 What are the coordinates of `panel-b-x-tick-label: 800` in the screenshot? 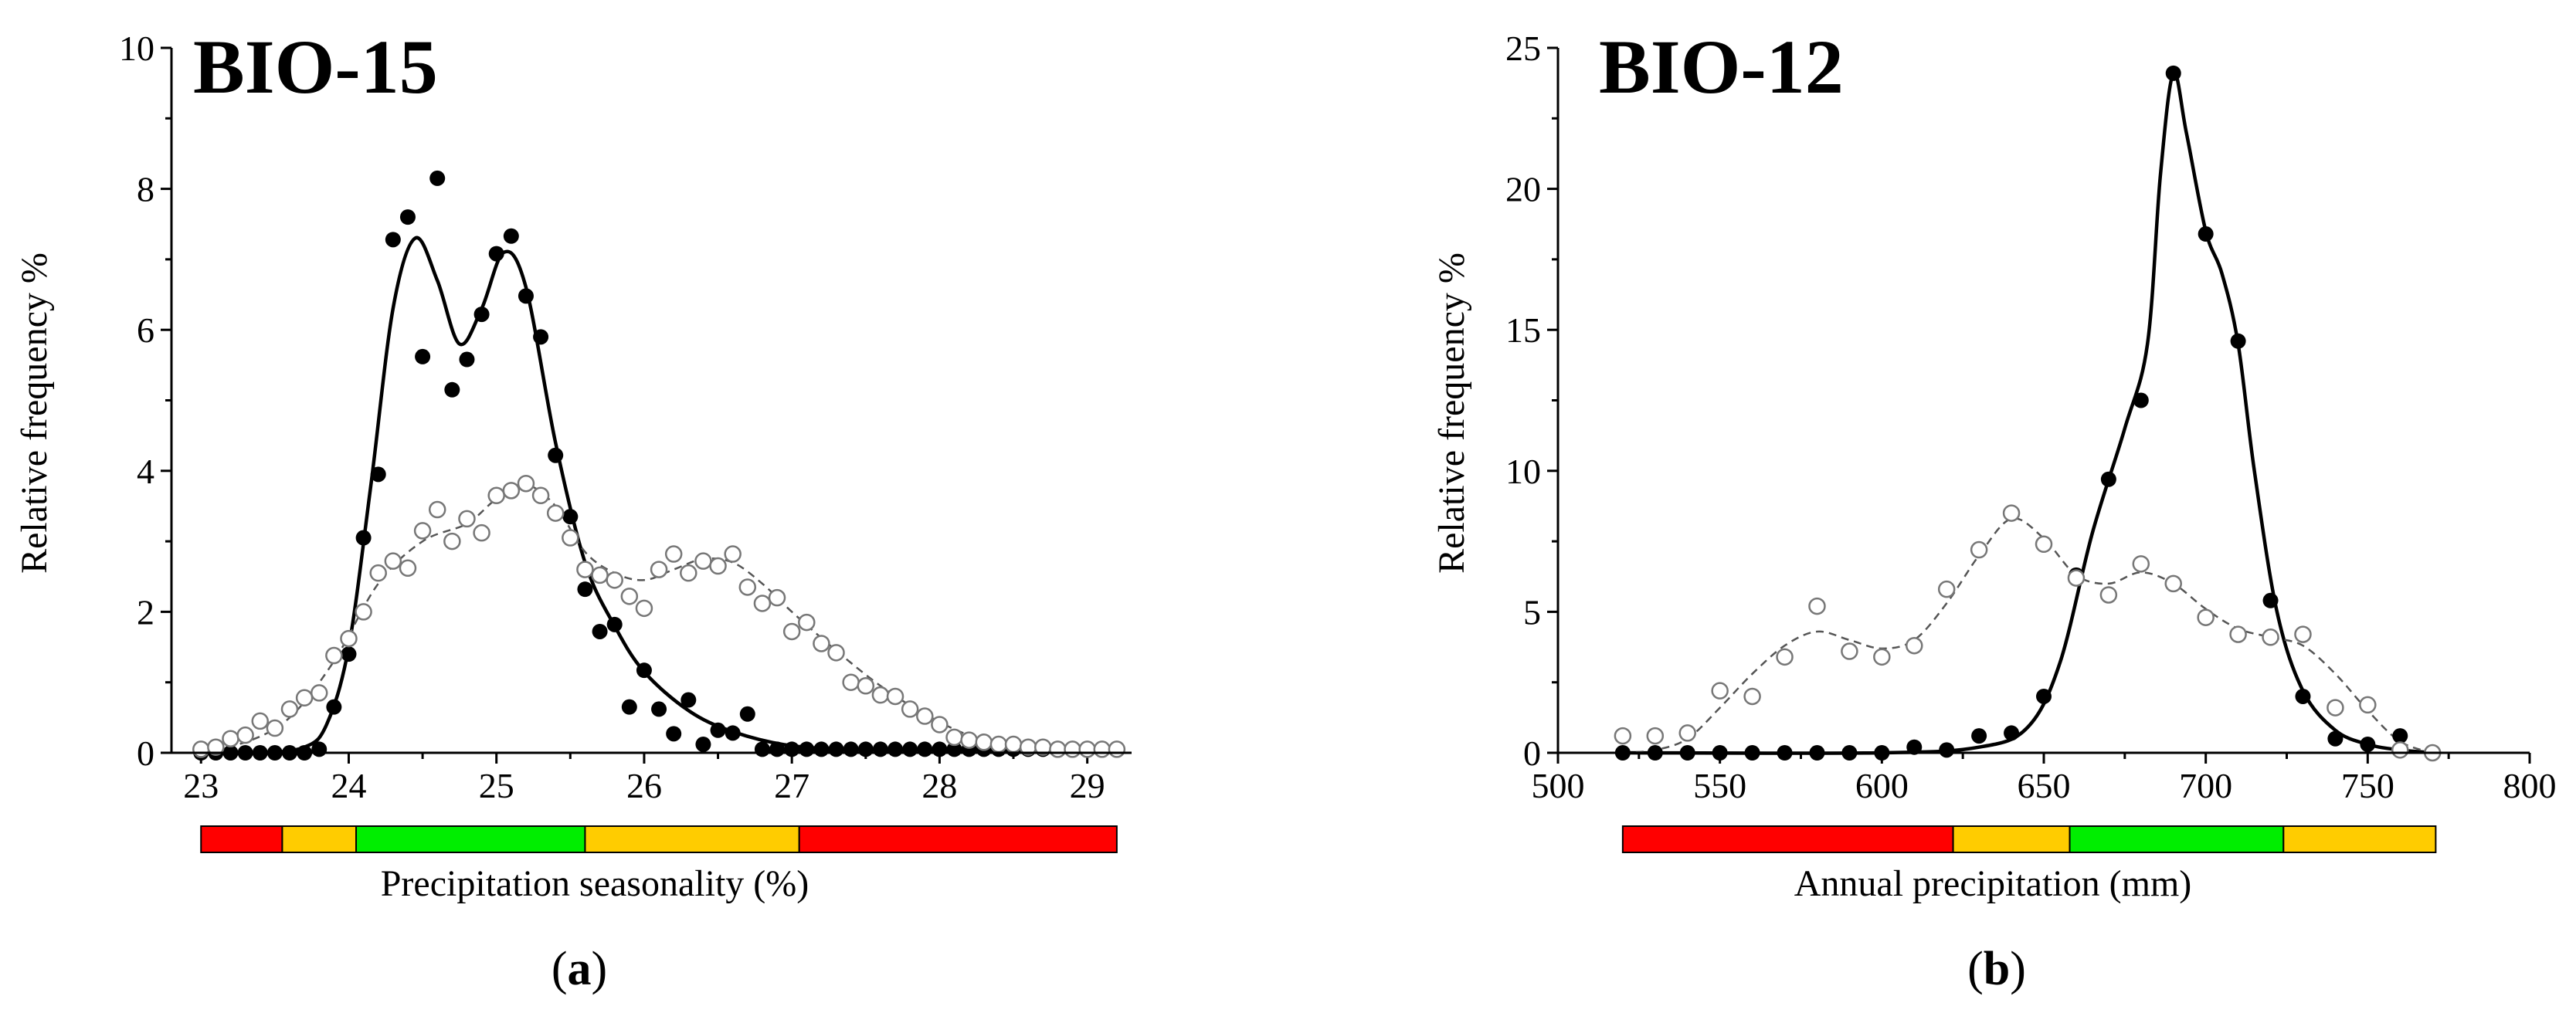 It's located at (2530, 785).